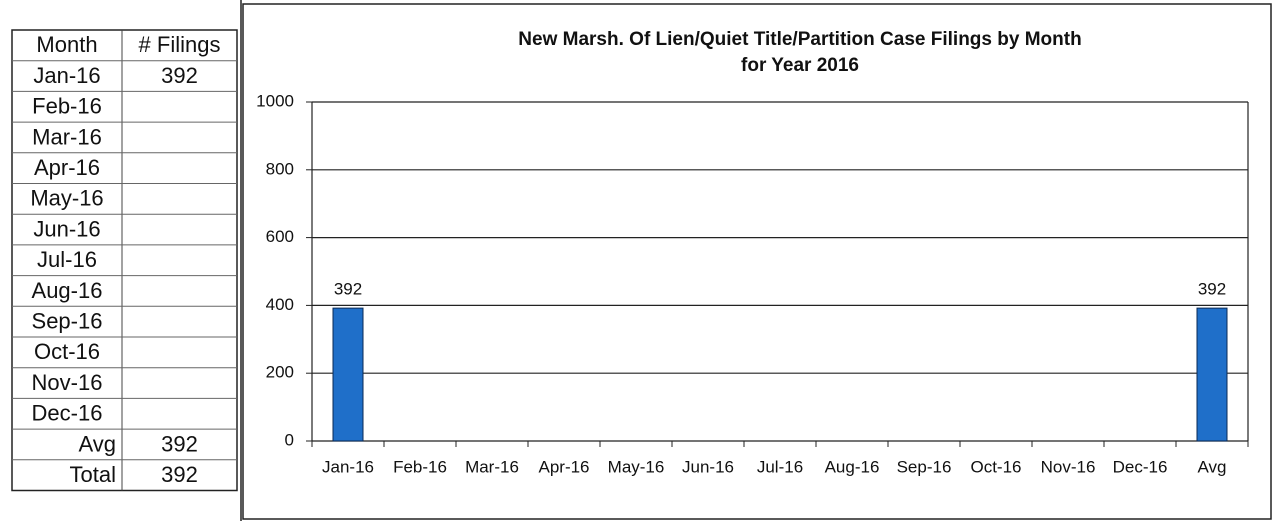  Describe the element at coordinates (1140, 466) in the screenshot. I see `x-tick-label: Dec-16` at that location.